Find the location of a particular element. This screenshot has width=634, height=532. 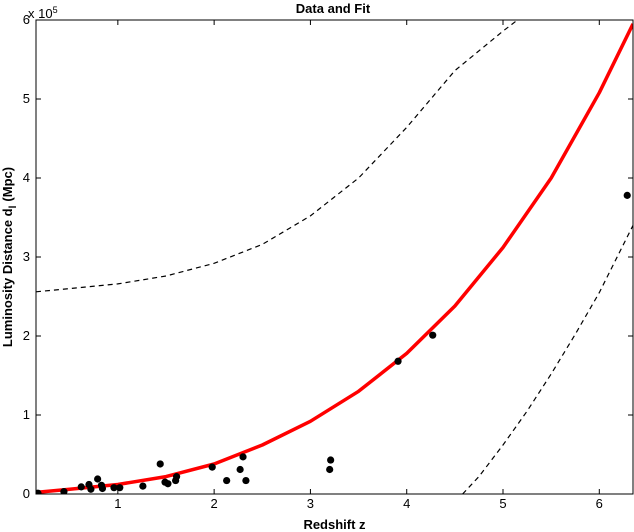

y-tick-label: 2 is located at coordinates (26, 335).